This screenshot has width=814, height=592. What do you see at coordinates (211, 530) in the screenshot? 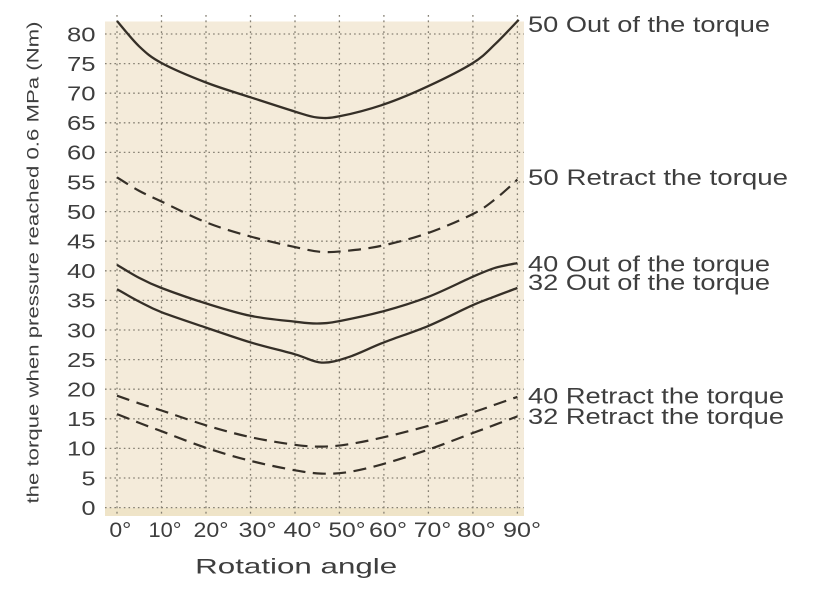
I see `svg-text: 20°` at bounding box center [211, 530].